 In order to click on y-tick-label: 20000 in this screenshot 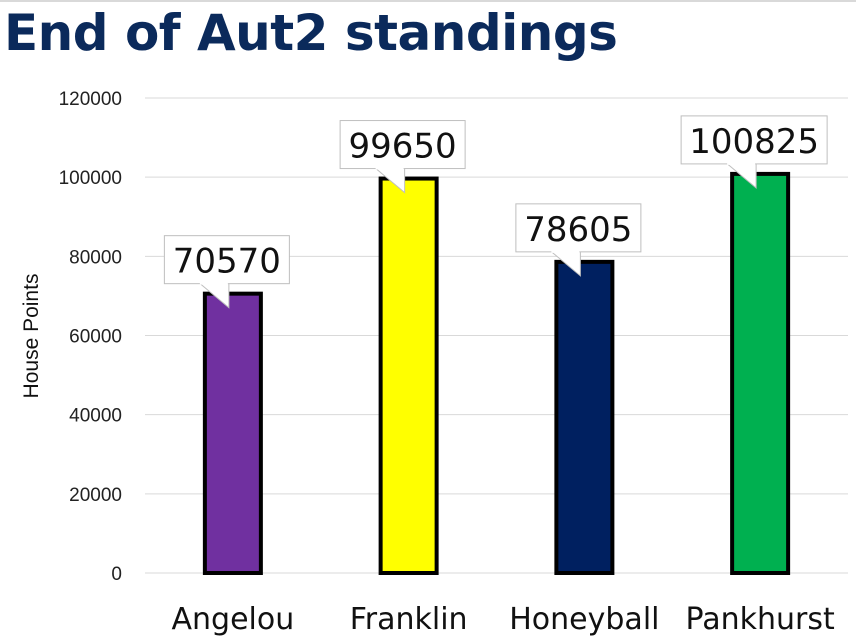, I will do `click(95, 495)`.